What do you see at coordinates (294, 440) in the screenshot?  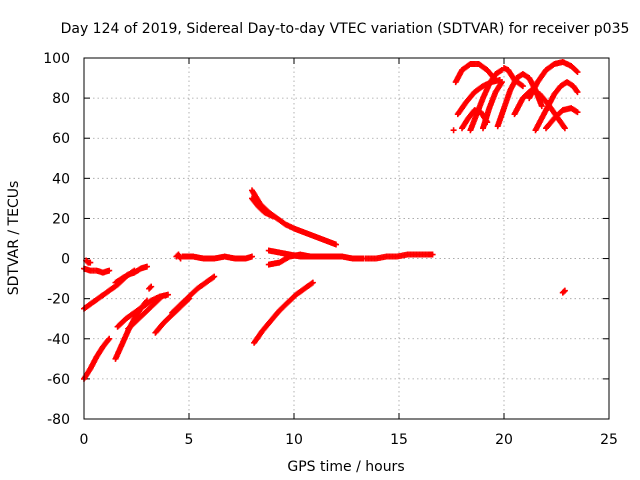 I see `x-tick-label: 10` at bounding box center [294, 440].